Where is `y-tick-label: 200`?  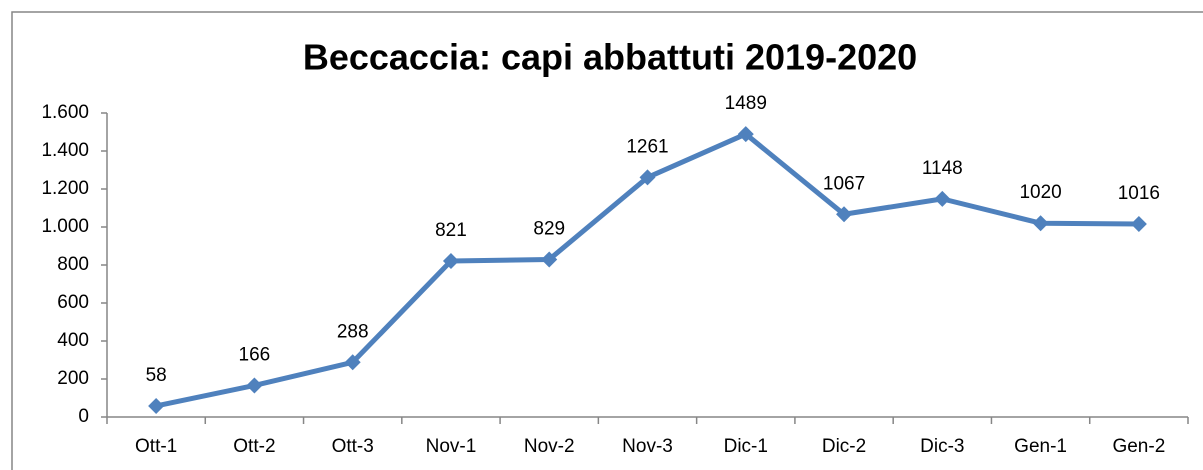
y-tick-label: 200 is located at coordinates (73, 378).